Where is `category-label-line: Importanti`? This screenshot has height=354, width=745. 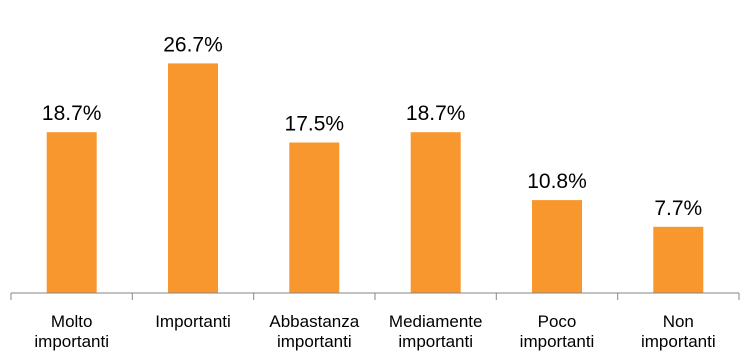 category-label-line: Importanti is located at coordinates (193, 321).